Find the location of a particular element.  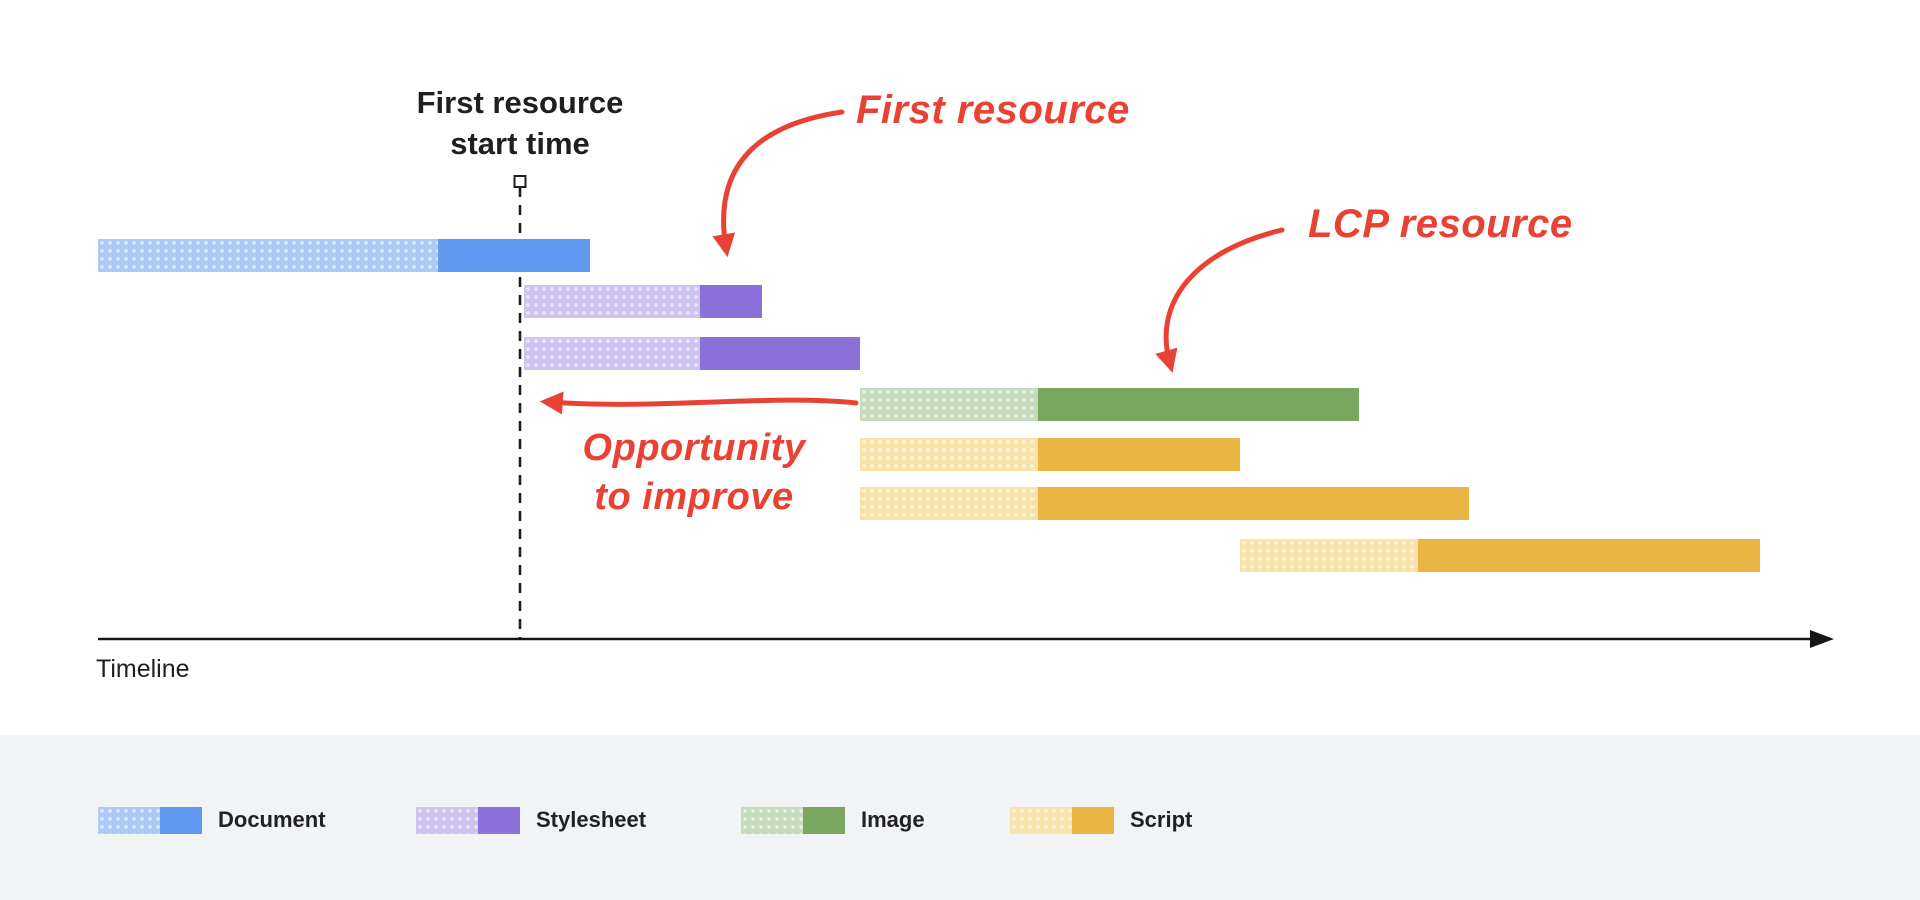

marker-title-line2: start time is located at coordinates (520, 143).